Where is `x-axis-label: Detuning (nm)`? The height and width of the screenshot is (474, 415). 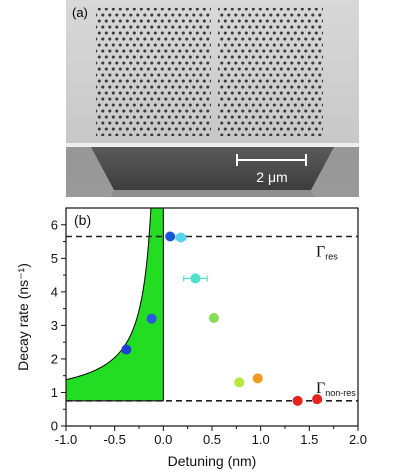 x-axis-label: Detuning (nm) is located at coordinates (212, 461).